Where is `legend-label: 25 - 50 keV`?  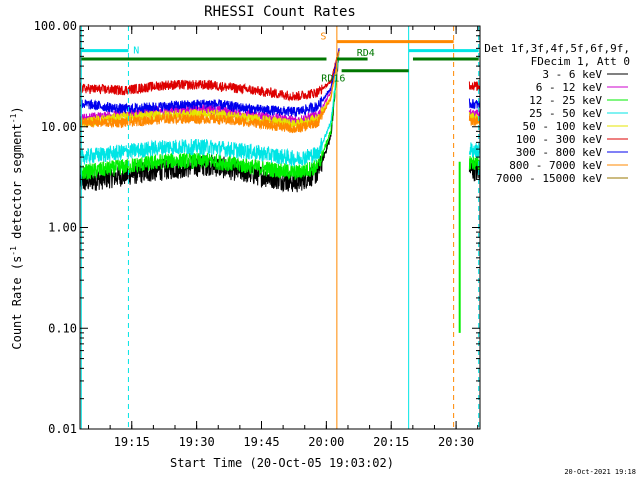
legend-label: 25 - 50 keV is located at coordinates (565, 113).